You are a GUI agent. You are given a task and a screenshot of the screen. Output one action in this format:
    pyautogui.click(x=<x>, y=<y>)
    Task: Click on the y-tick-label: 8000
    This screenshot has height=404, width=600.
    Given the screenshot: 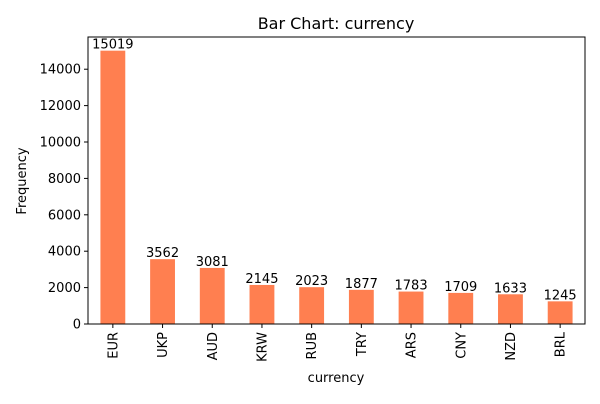 What is the action you would take?
    pyautogui.click(x=64, y=179)
    